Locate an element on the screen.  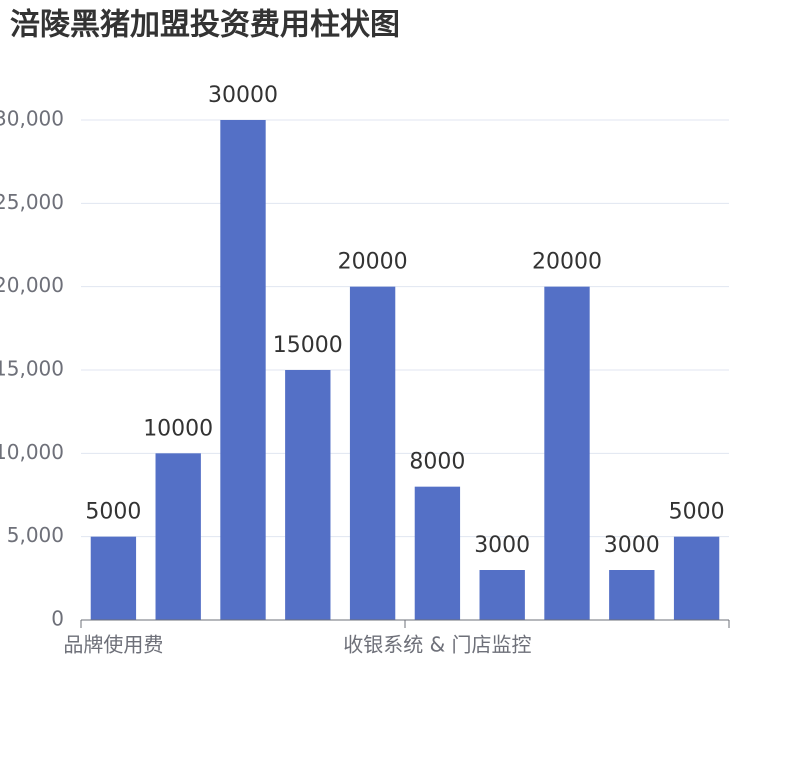
y-tick-label: 15,000 is located at coordinates (32, 369).